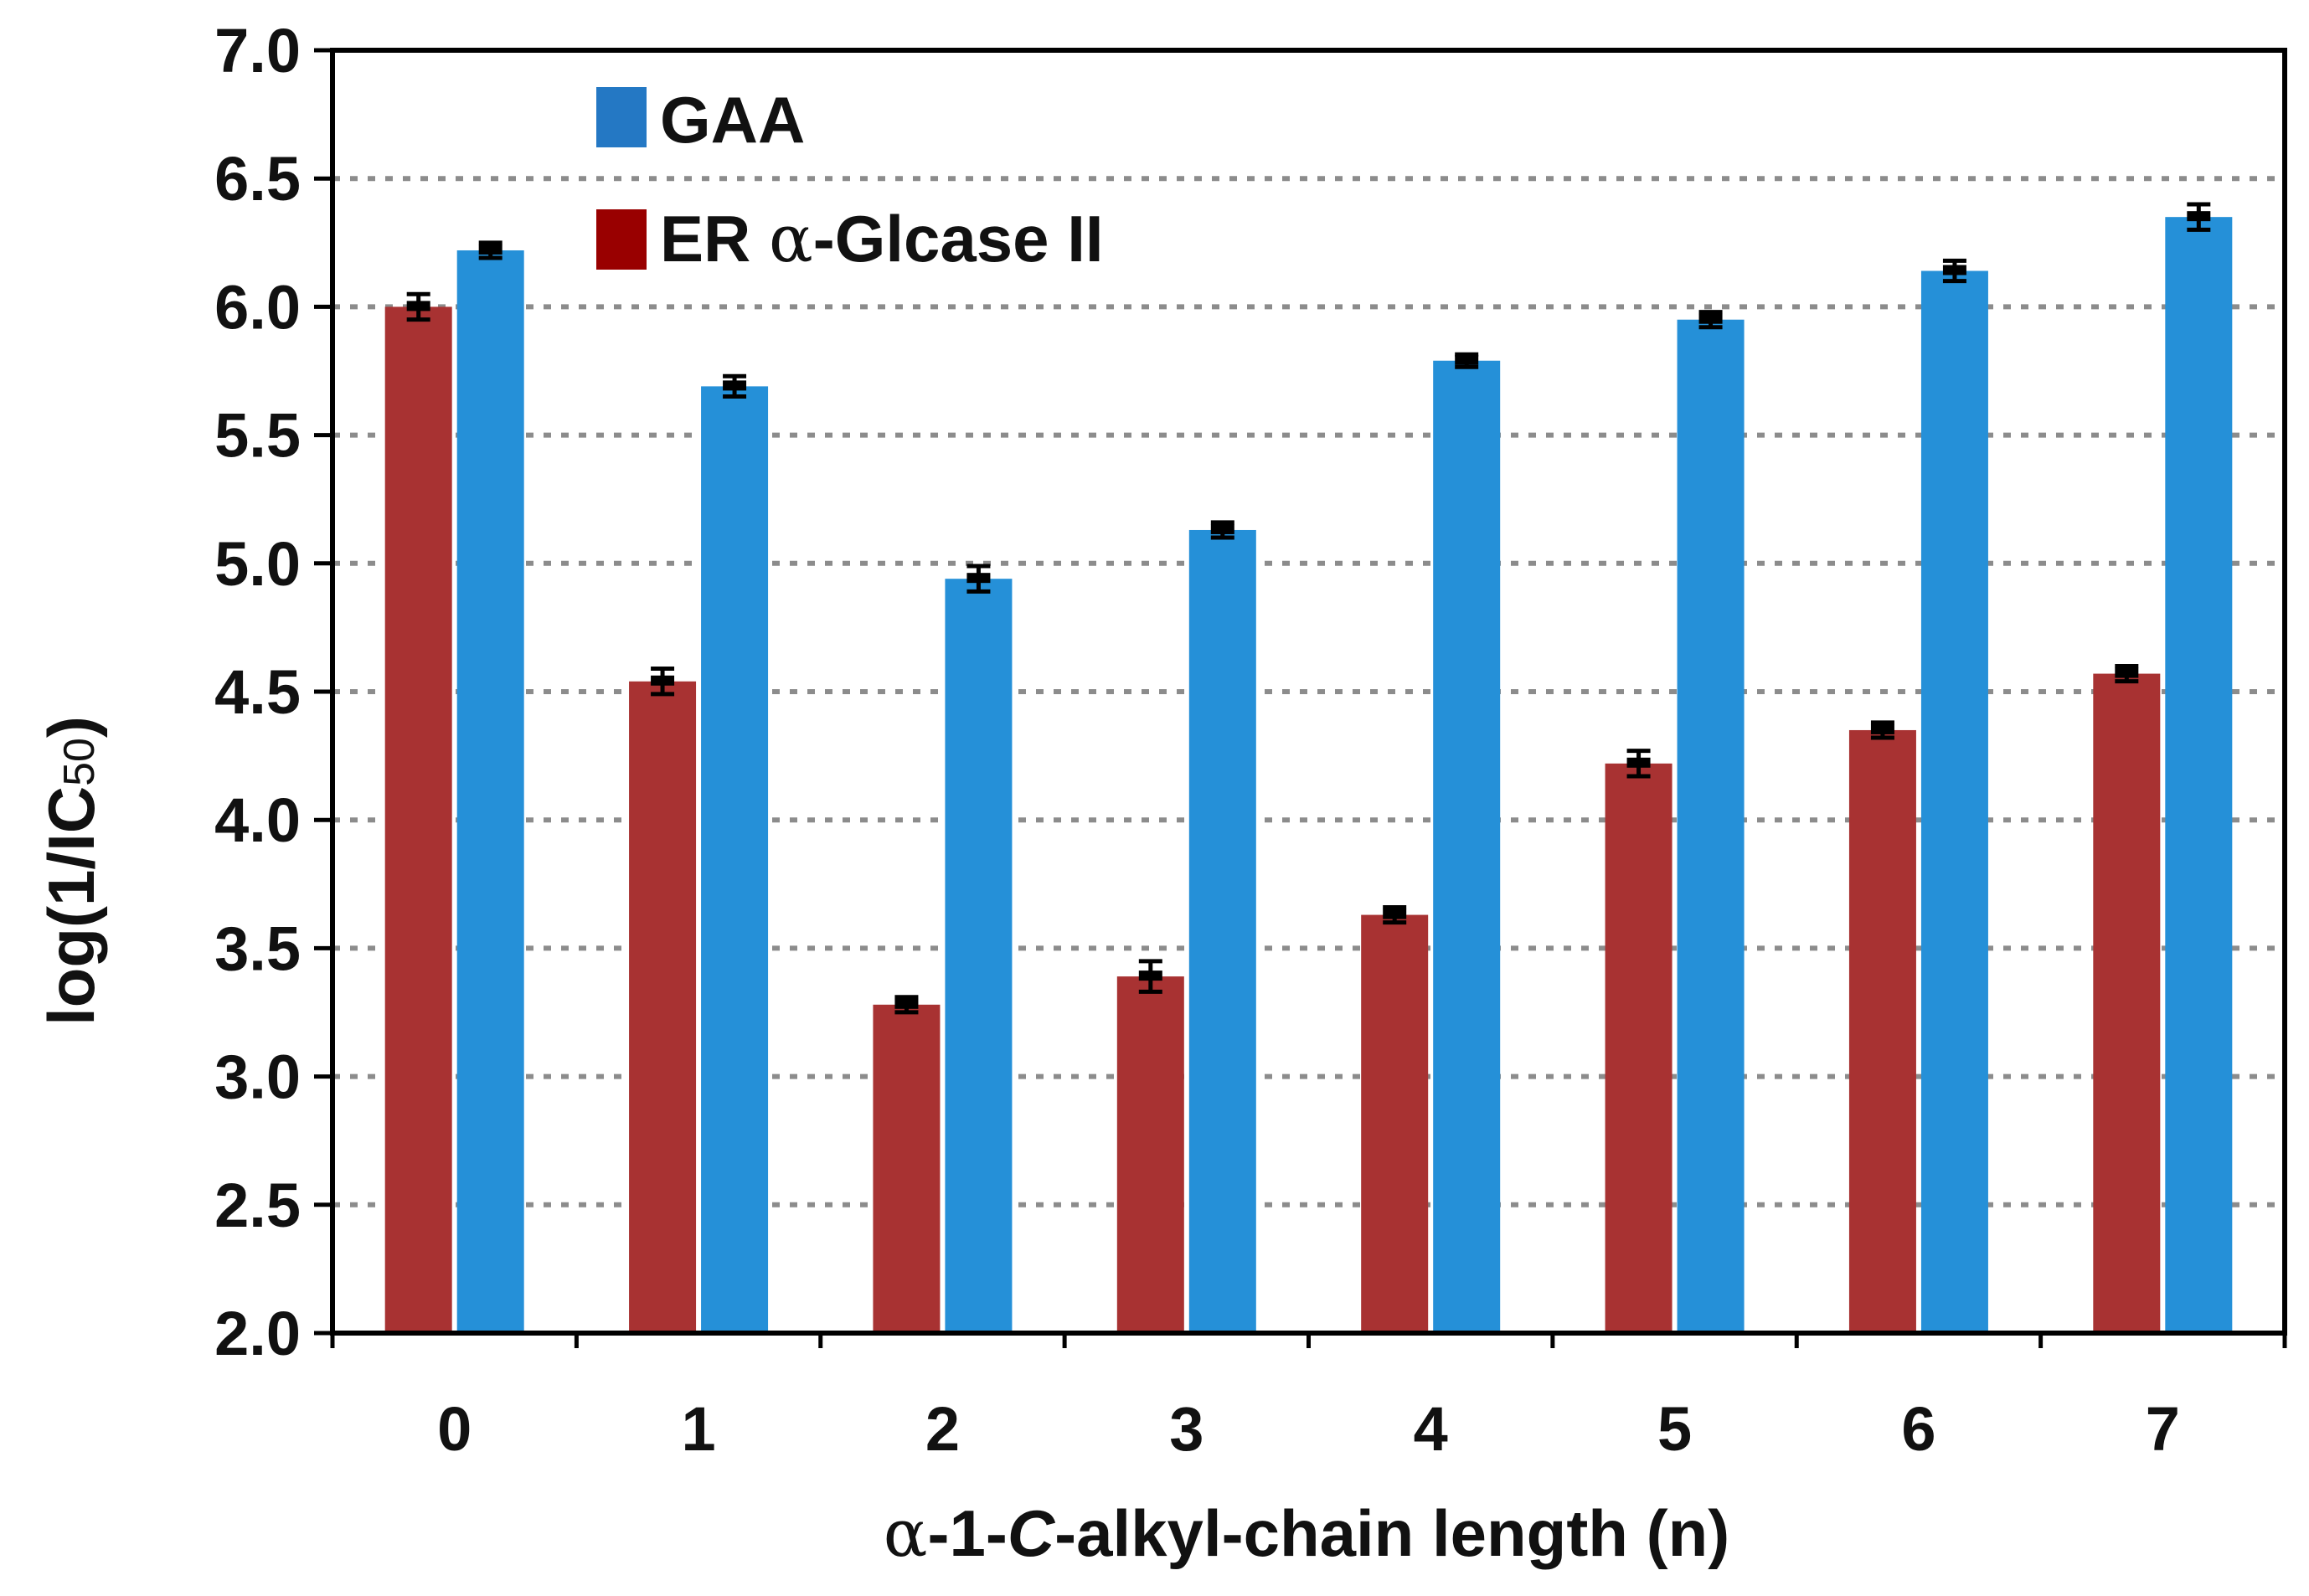 The width and height of the screenshot is (2309, 1596). Describe the element at coordinates (1391, 1533) in the screenshot. I see `x-axis-title-suffix: -alkyl-chain length (n)` at that location.